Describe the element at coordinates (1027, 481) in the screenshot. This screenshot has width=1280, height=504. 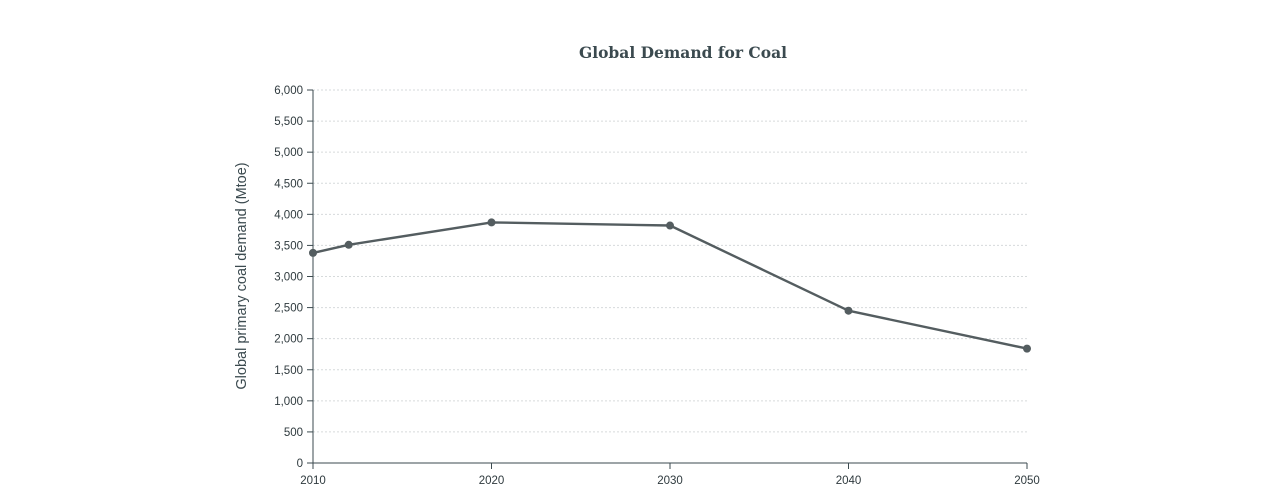
I see `x-tick-label: 2050` at that location.